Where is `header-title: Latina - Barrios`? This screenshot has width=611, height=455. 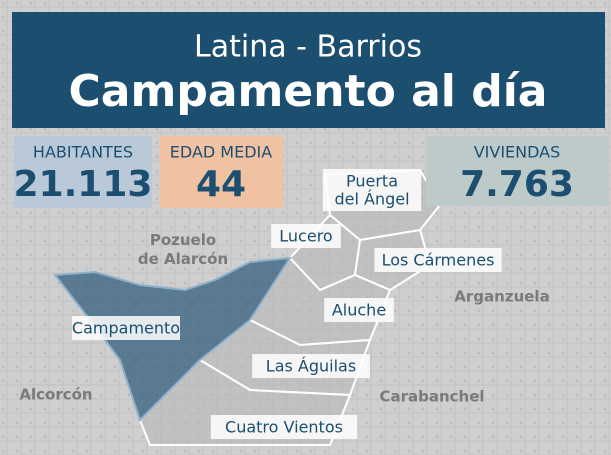 header-title: Latina - Barrios is located at coordinates (308, 47).